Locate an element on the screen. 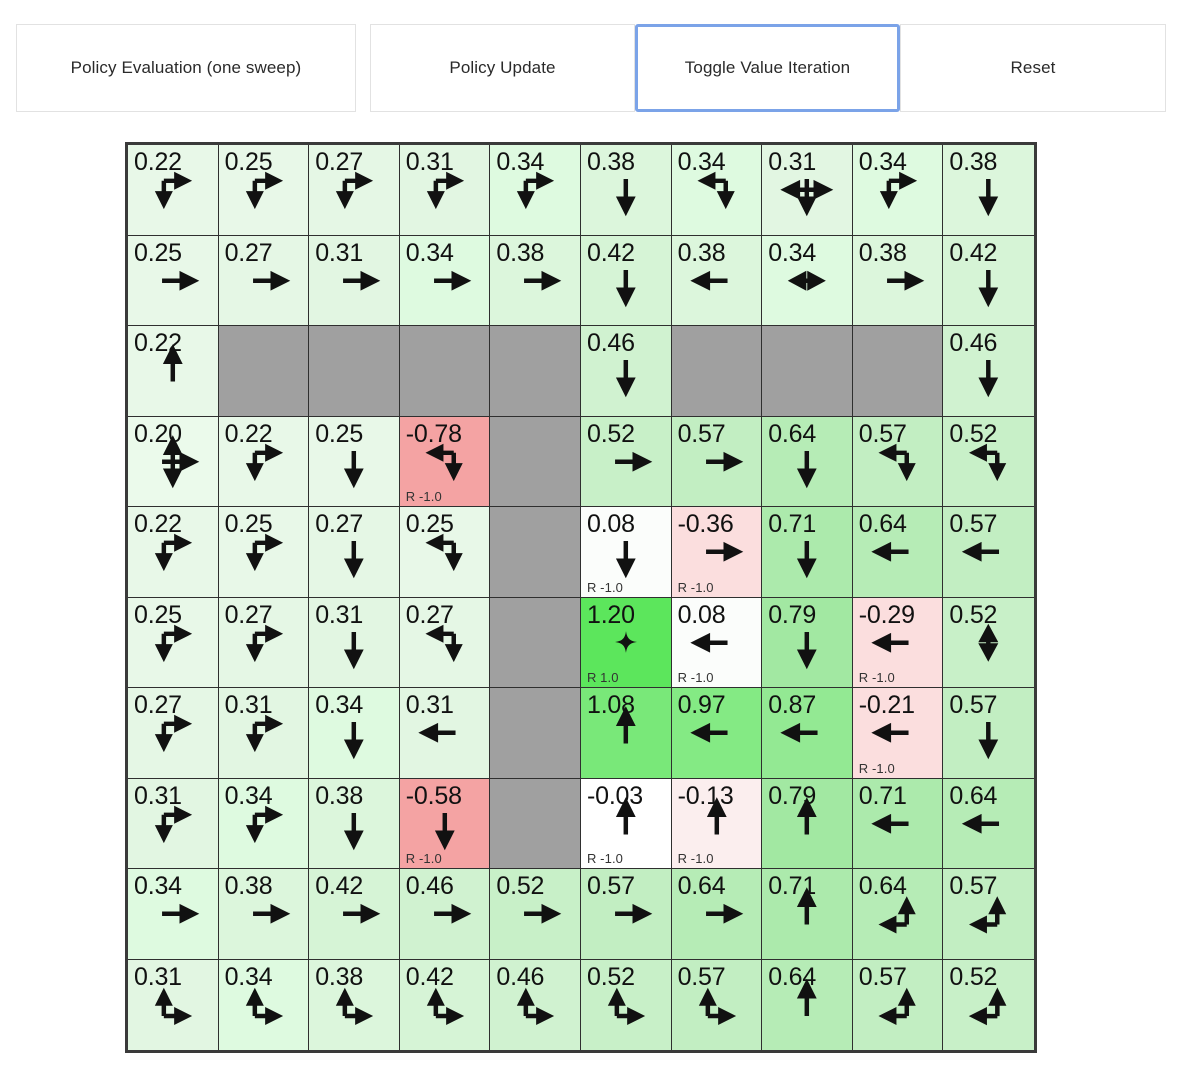 This screenshot has height=1080, width=1188. grid-cell: -0.36 R -1.0 is located at coordinates (717, 552).